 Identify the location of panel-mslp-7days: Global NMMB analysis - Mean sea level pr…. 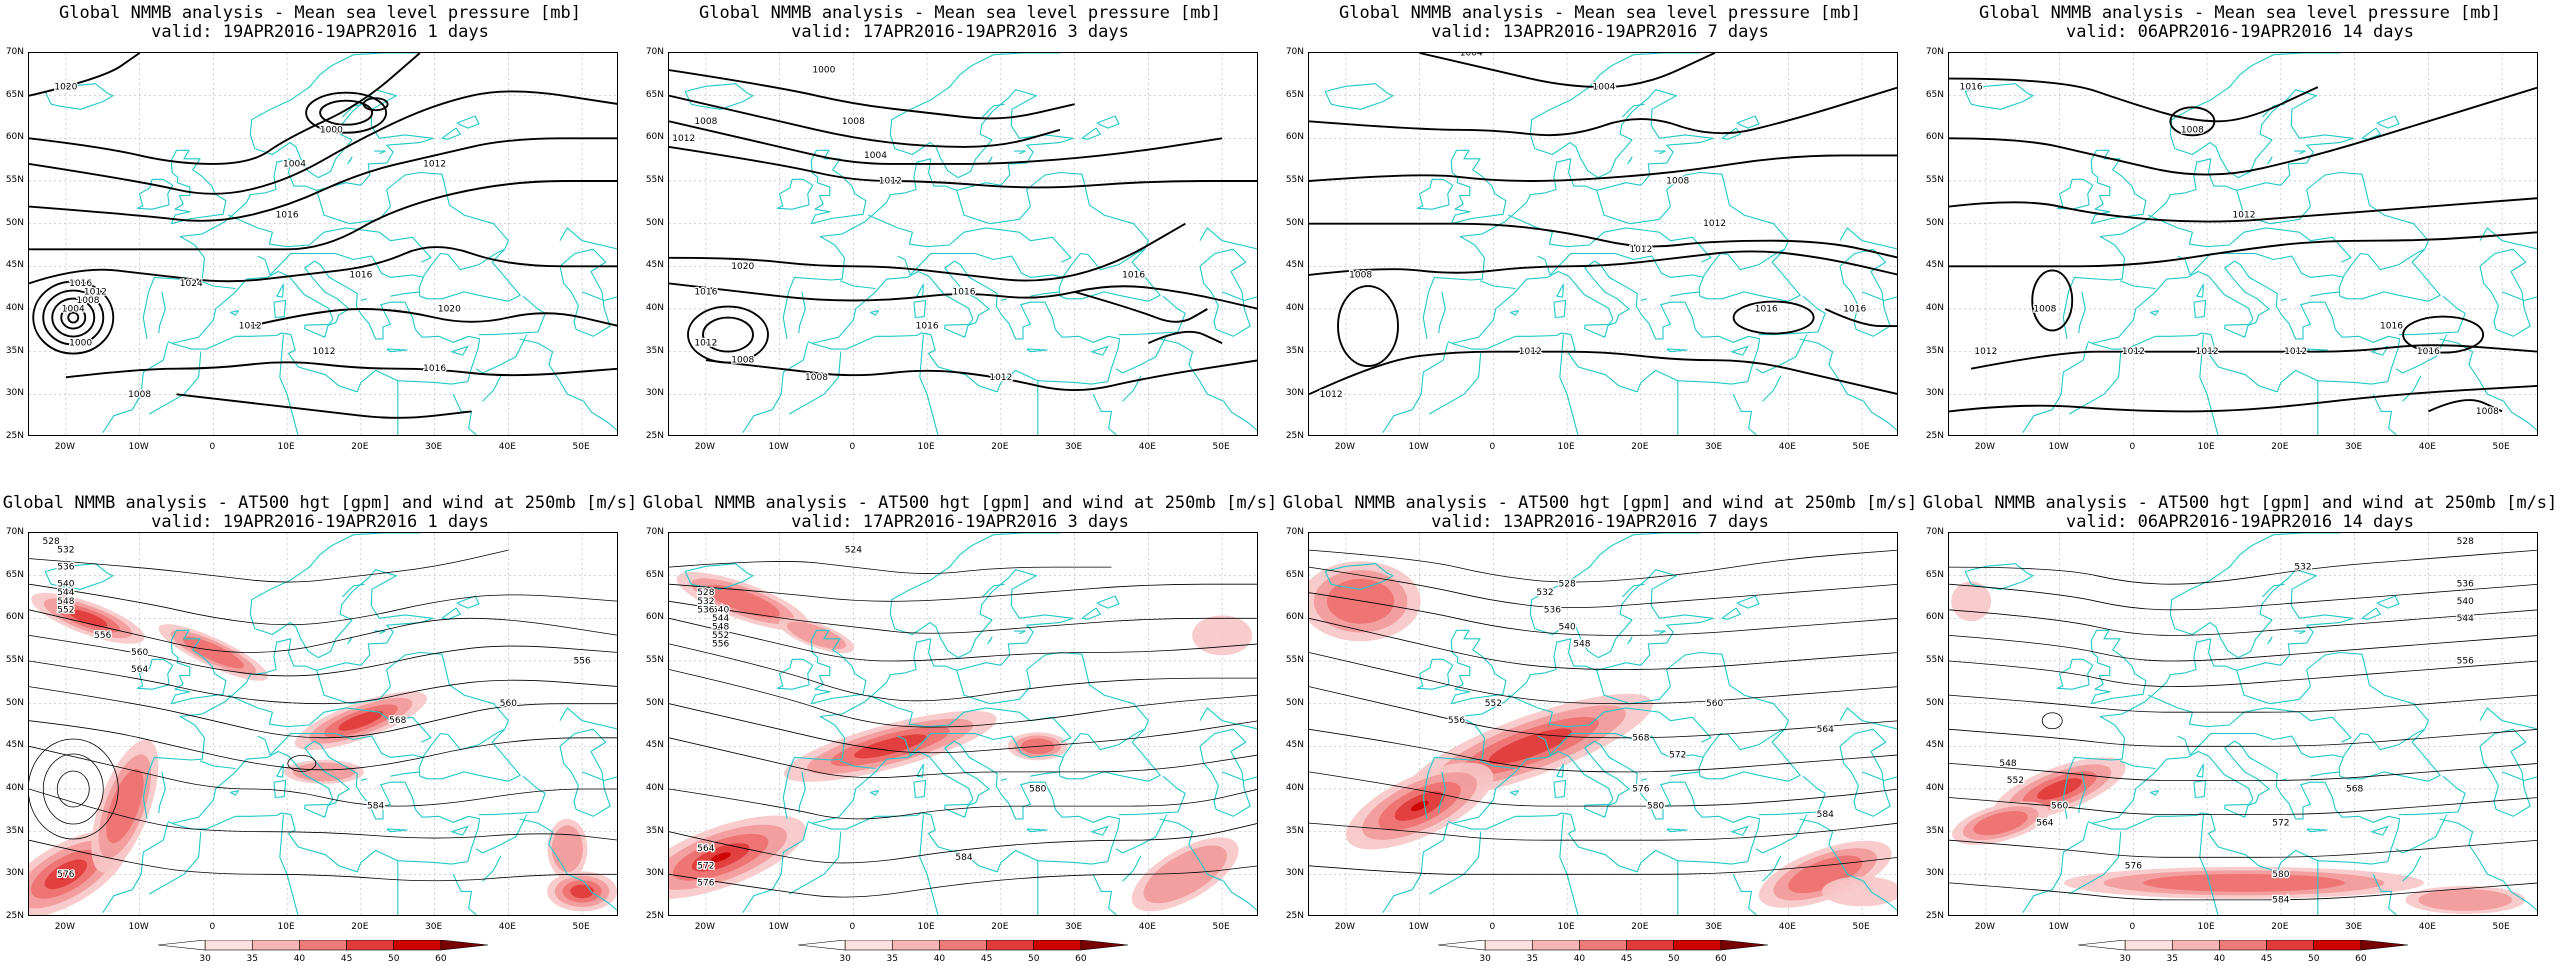
(1600, 240).